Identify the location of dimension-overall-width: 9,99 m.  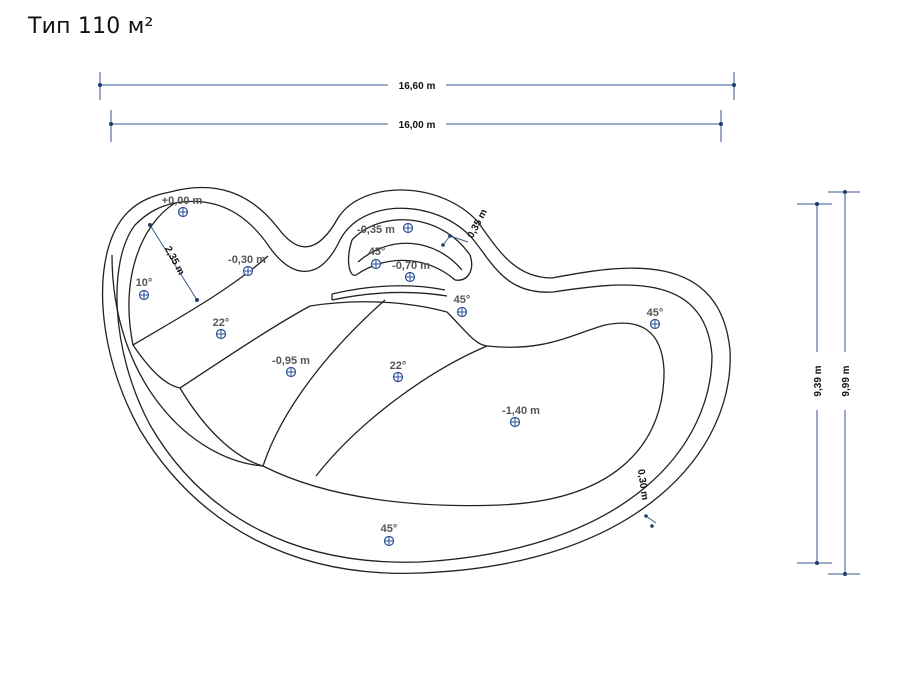
(844, 383).